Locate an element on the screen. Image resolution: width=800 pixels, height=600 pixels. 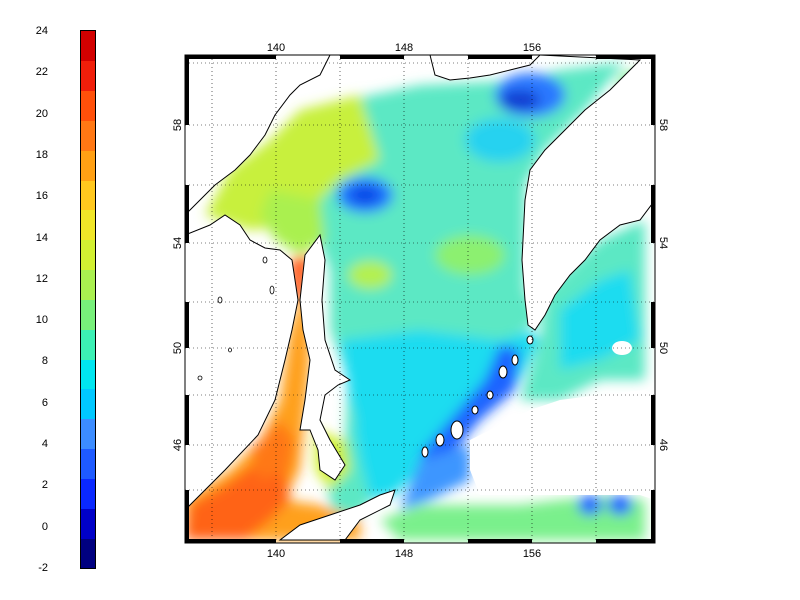
bottom-lon-label: 148 is located at coordinates (404, 554).